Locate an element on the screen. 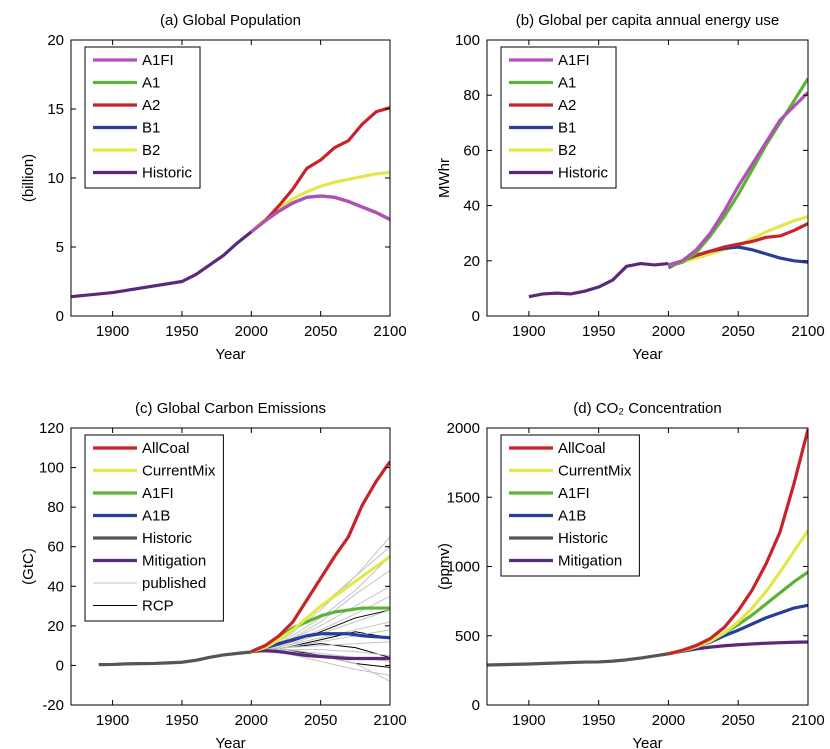 The width and height of the screenshot is (830, 749). chart-title: (a) Global Population is located at coordinates (230, 20).